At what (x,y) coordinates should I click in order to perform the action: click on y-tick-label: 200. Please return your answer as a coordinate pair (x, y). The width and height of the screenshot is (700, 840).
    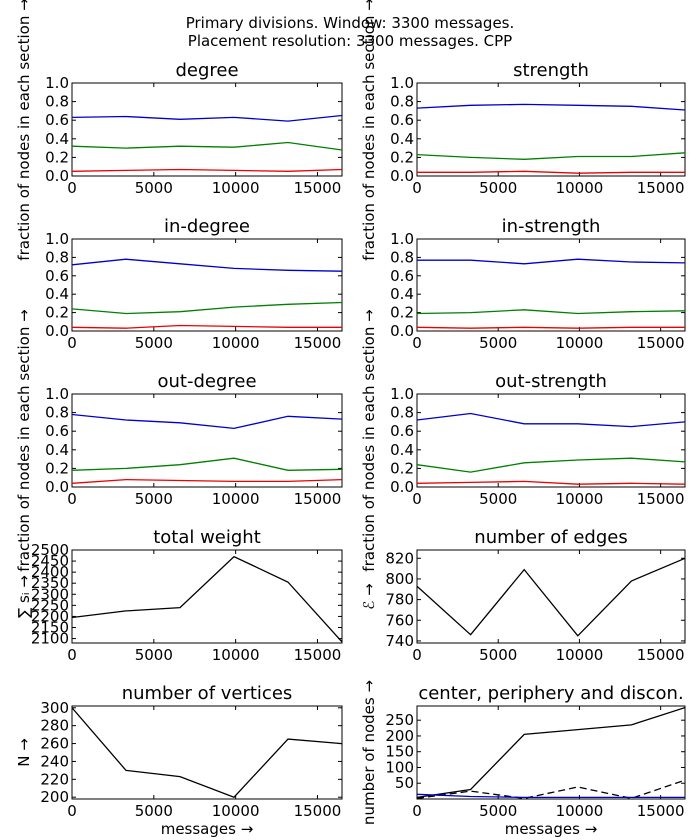
    Looking at the image, I should click on (54, 797).